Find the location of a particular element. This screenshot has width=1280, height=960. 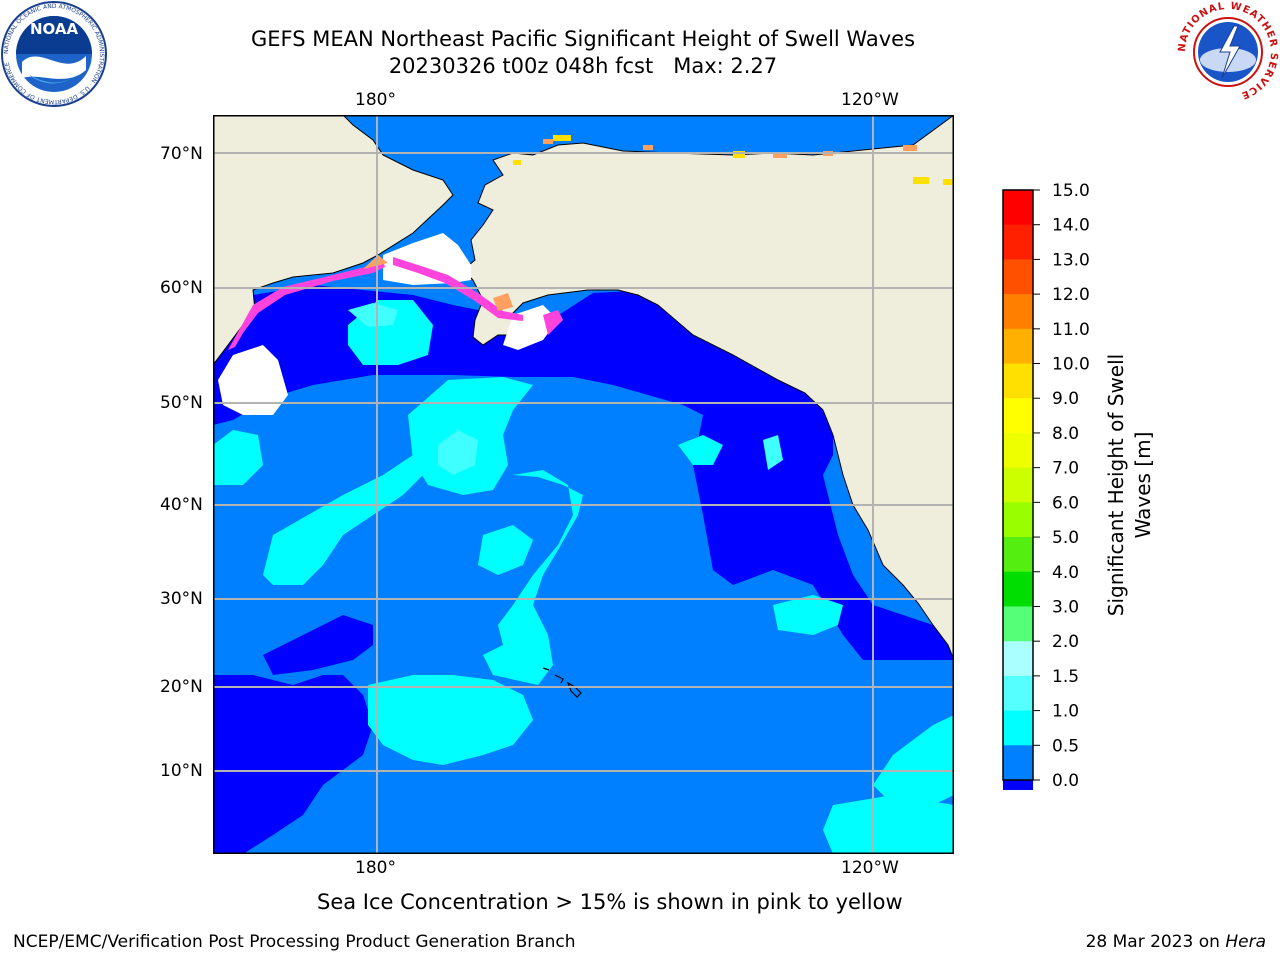

lat-label-70n: 70°N is located at coordinates (181, 154).